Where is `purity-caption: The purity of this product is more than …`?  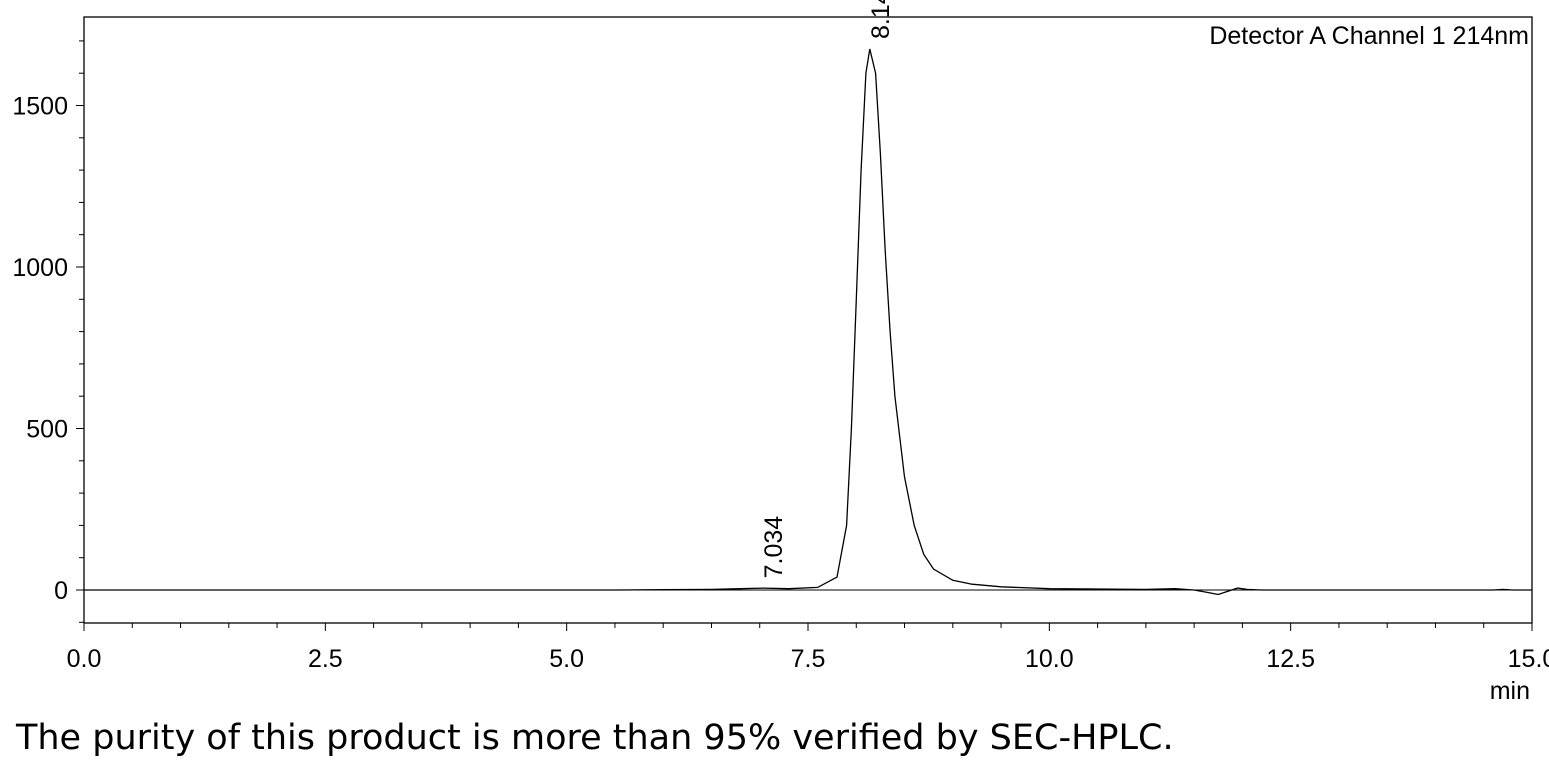
purity-caption: The purity of this product is more than … is located at coordinates (595, 738).